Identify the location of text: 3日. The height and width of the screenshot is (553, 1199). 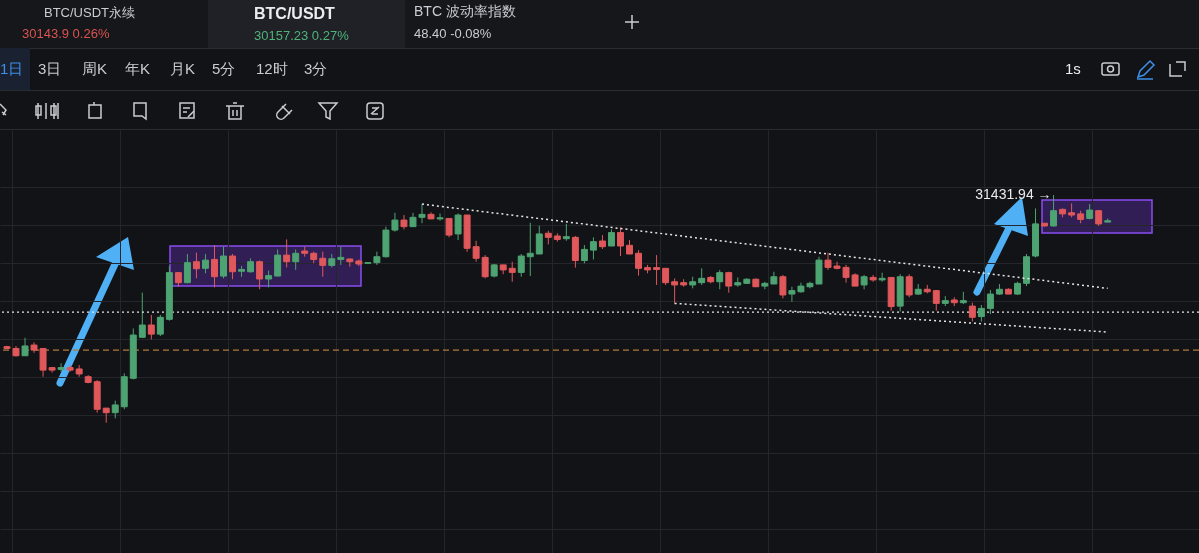
(50, 69).